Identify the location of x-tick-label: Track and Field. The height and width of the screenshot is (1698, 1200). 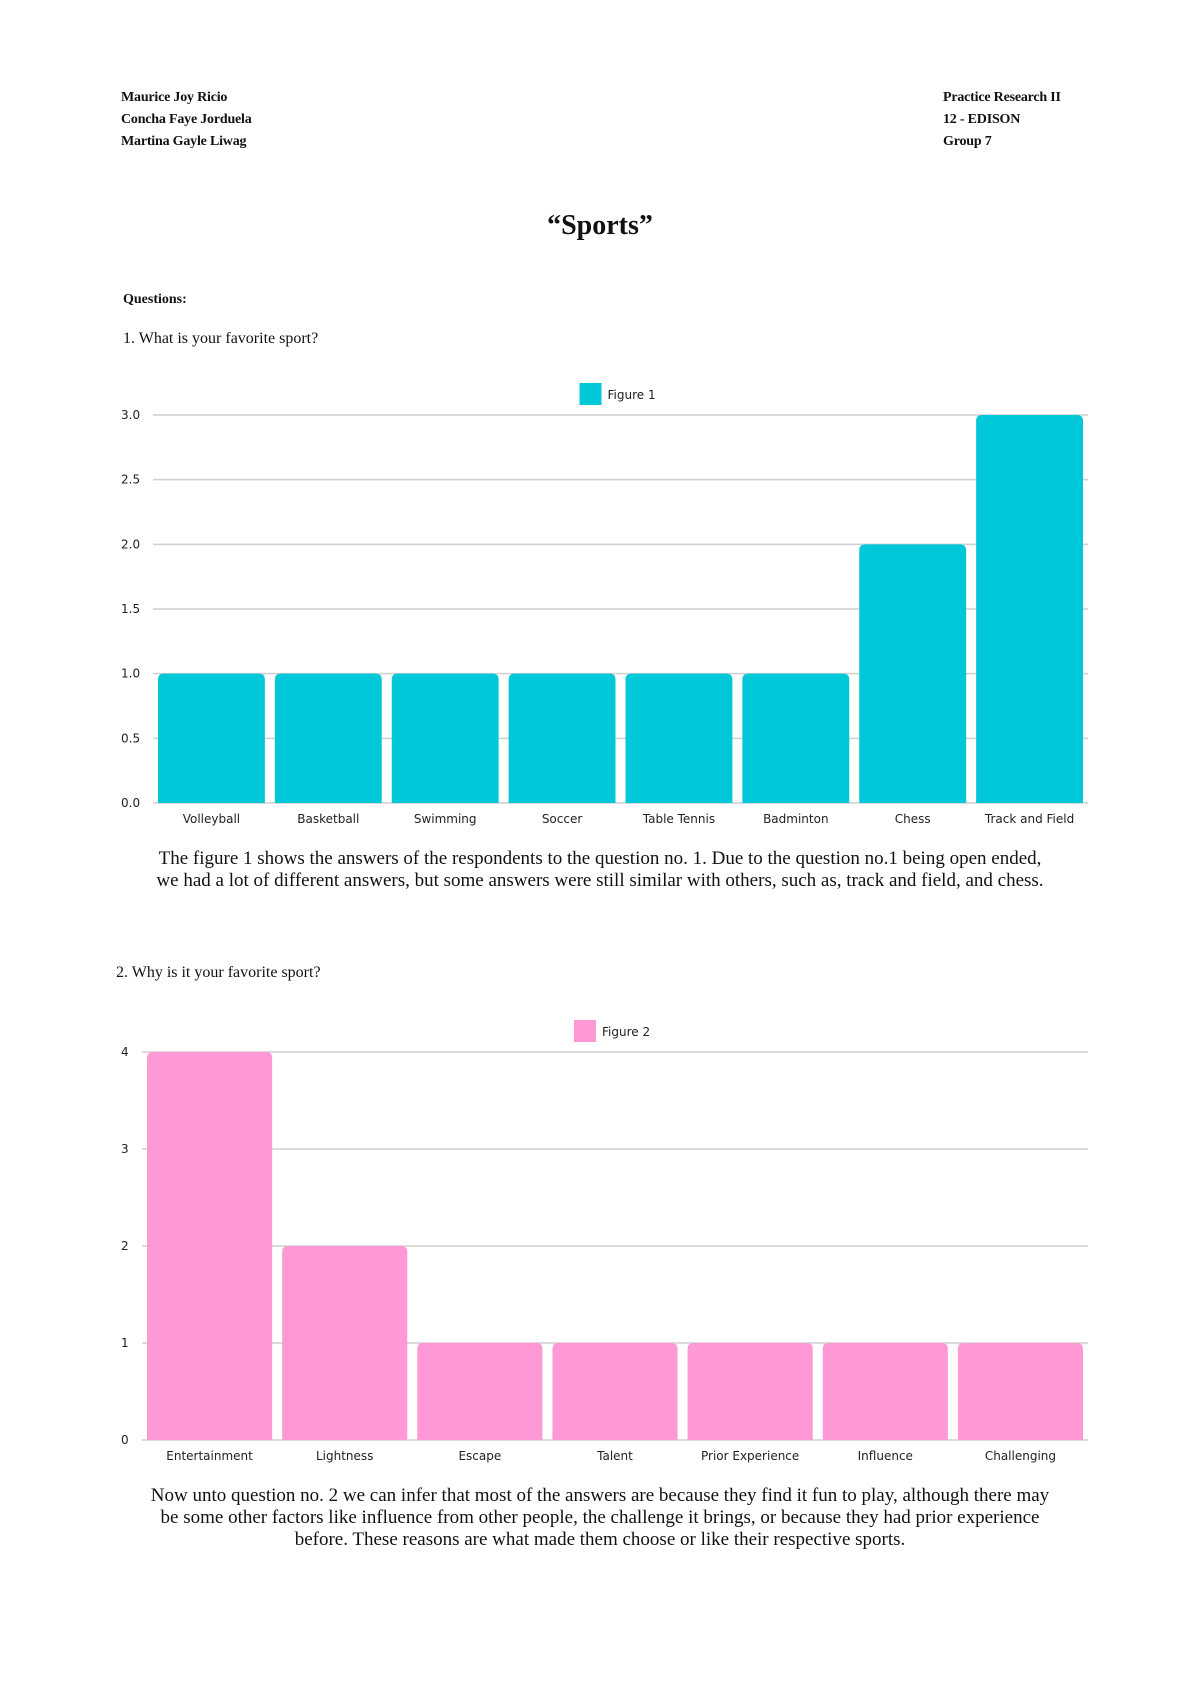
(1029, 819).